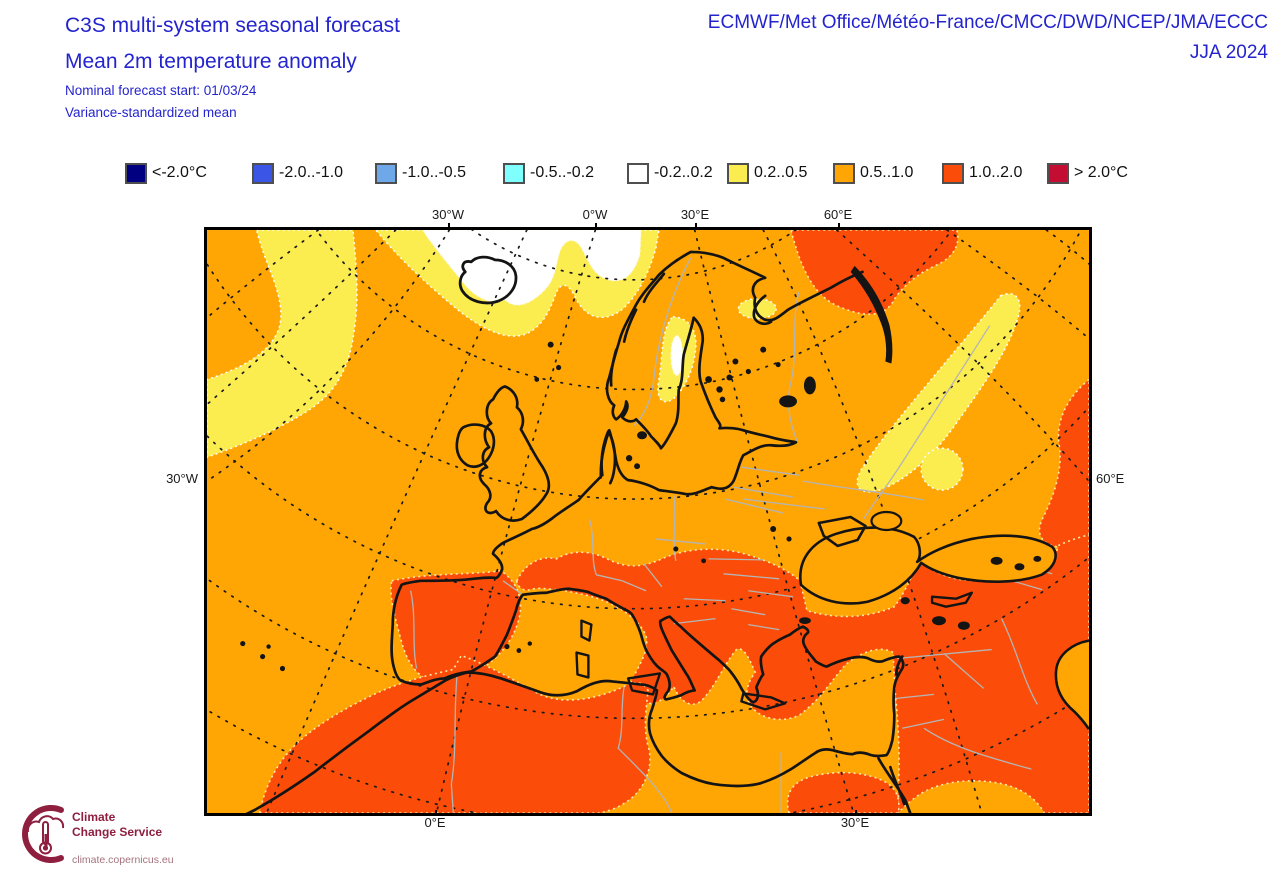 This screenshot has height=878, width=1280. Describe the element at coordinates (695, 214) in the screenshot. I see `axis-label-top: 30°E` at that location.